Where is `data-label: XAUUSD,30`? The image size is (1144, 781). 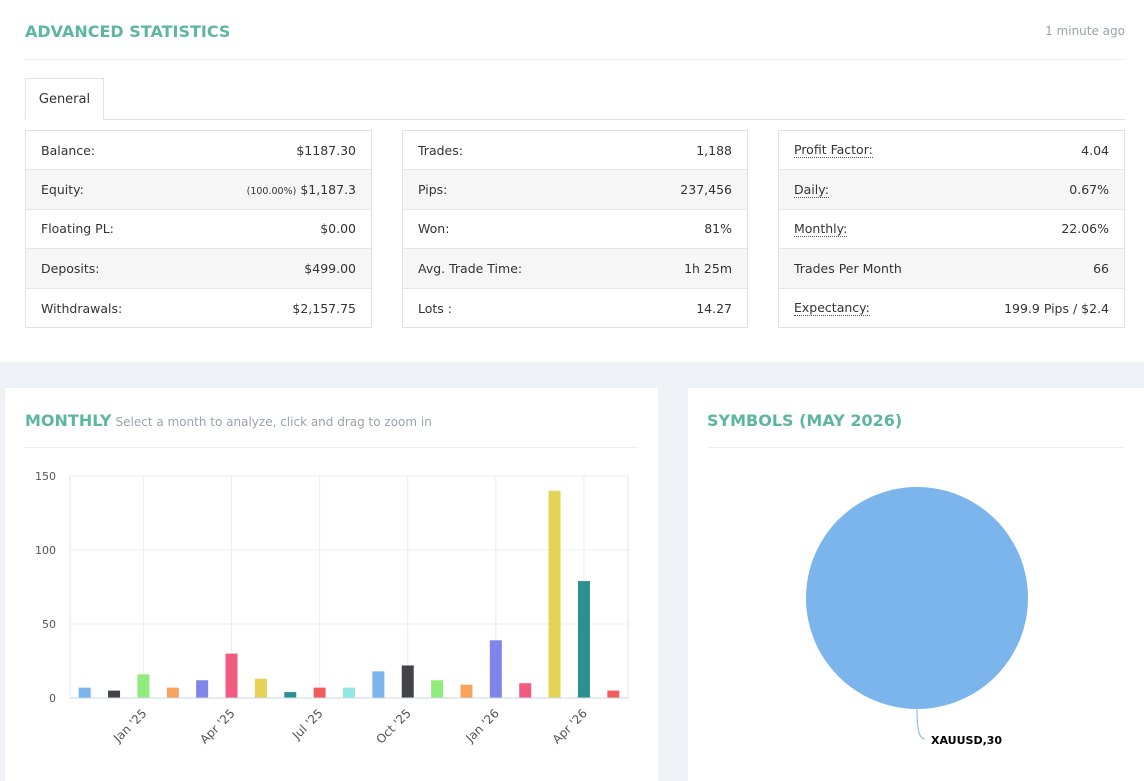
data-label: XAUUSD,30 is located at coordinates (966, 740).